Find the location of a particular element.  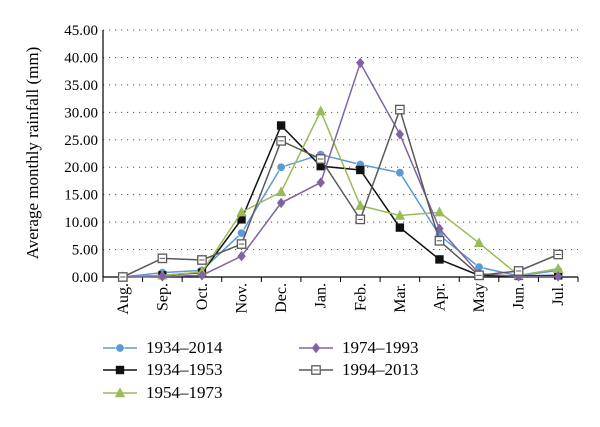

y-tick-label: 35.00 is located at coordinates (81, 86).